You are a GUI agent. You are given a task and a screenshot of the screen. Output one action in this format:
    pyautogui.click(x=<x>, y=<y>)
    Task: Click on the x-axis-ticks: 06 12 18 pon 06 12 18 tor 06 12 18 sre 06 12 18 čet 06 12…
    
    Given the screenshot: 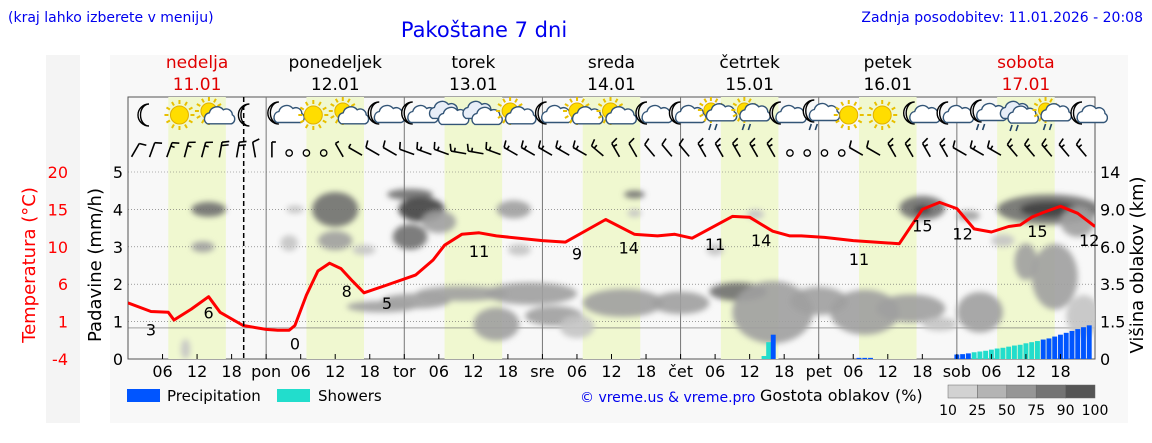 What is the action you would take?
    pyautogui.click(x=611, y=367)
    